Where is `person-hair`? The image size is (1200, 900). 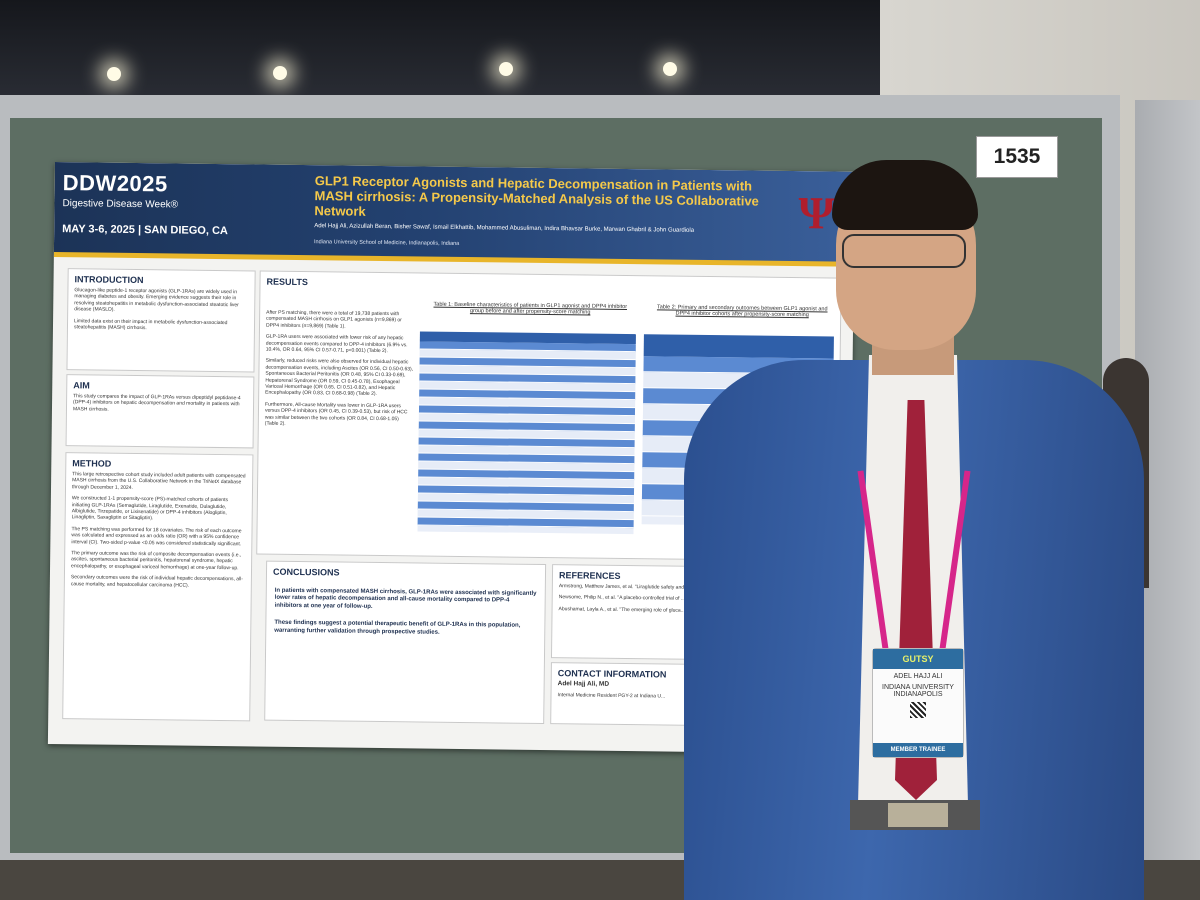 person-hair is located at coordinates (905, 195).